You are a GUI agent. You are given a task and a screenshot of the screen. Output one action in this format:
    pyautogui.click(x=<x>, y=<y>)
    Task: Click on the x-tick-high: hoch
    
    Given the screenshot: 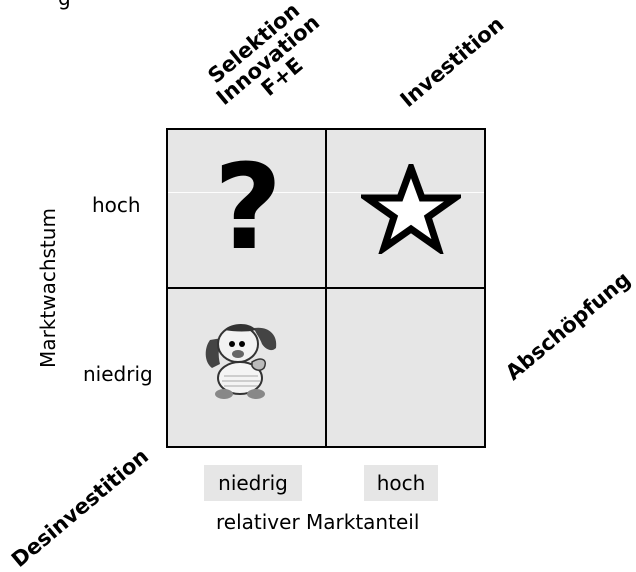 What is the action you would take?
    pyautogui.click(x=401, y=483)
    